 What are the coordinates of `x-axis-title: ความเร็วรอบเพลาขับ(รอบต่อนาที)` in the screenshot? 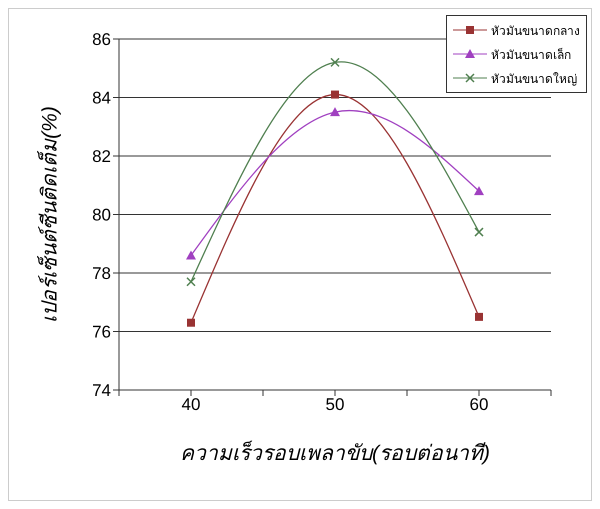 It's located at (335, 452).